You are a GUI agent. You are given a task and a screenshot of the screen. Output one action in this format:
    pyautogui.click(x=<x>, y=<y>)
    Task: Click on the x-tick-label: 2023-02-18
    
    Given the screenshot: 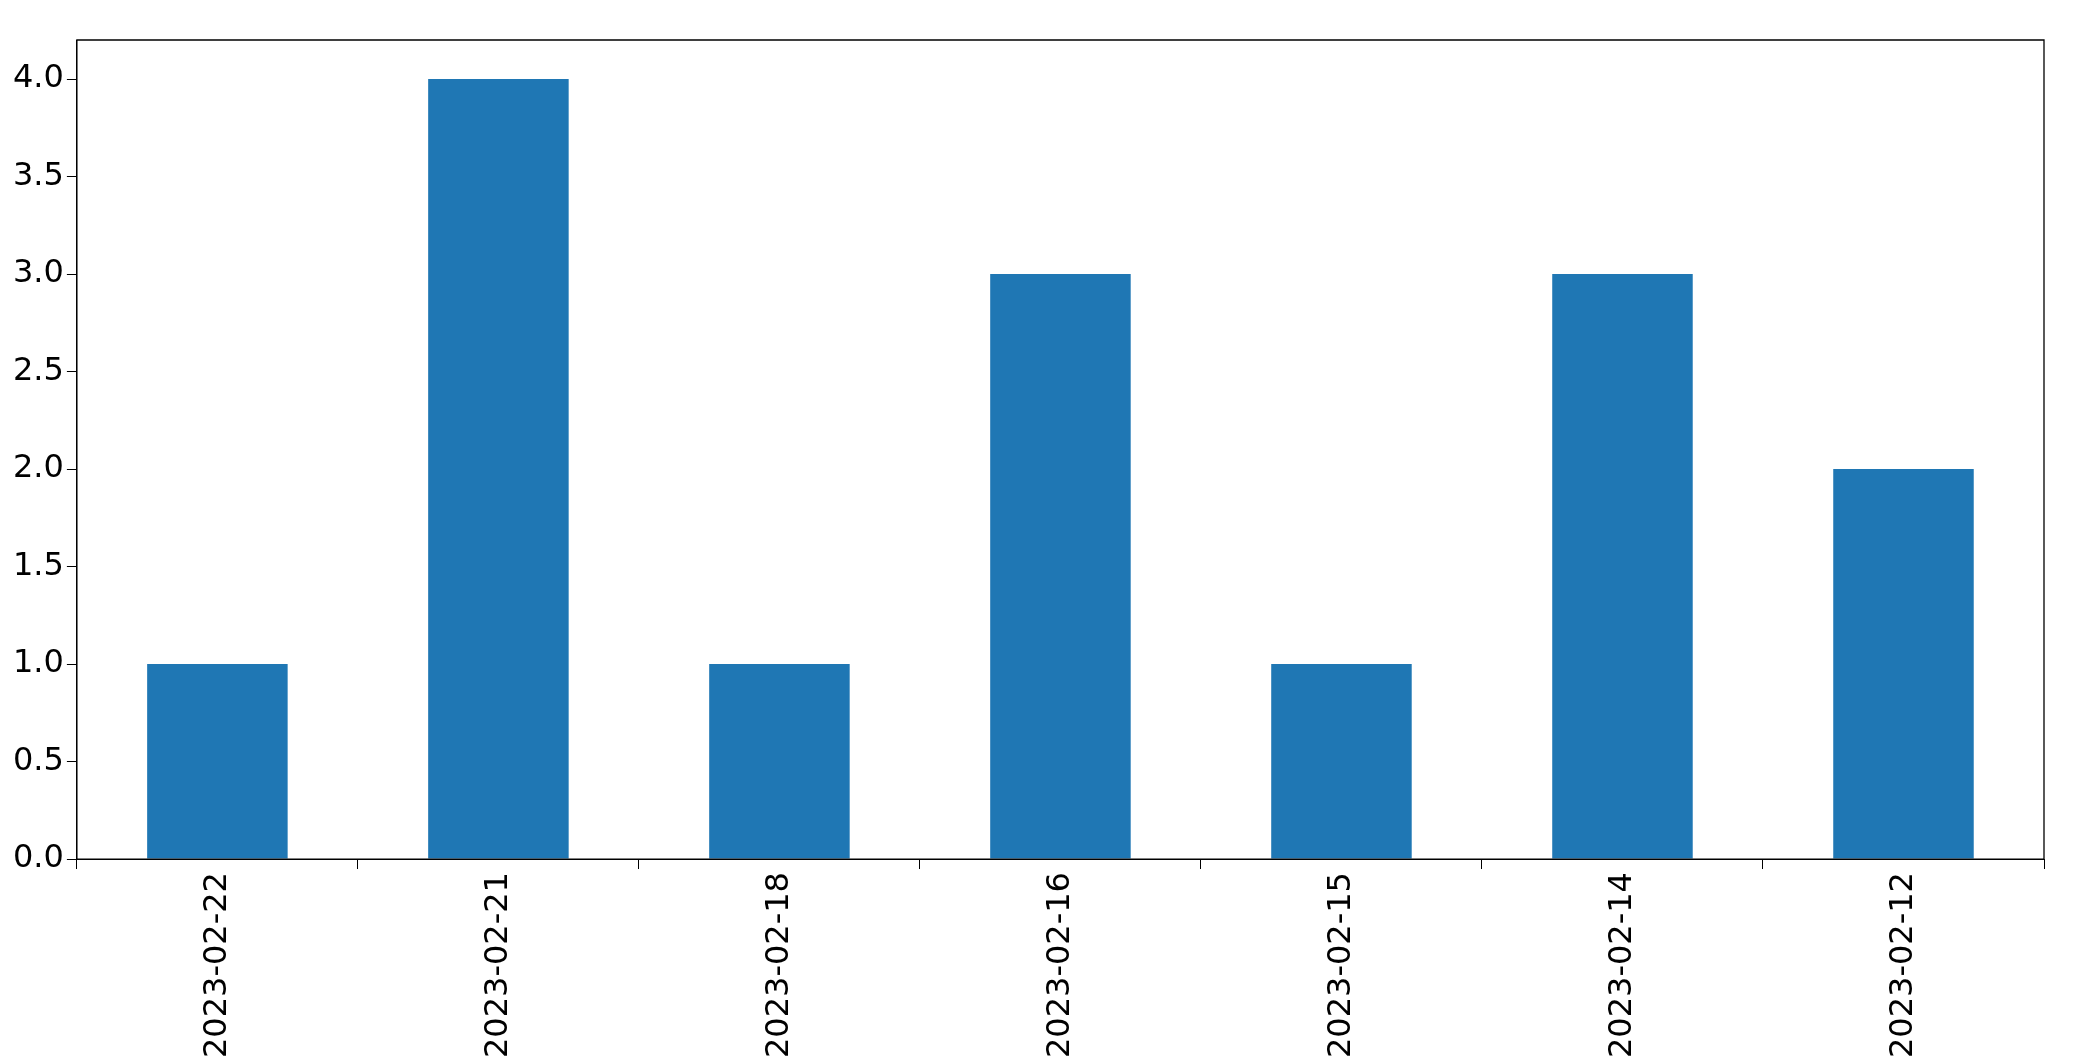 What is the action you would take?
    pyautogui.click(x=776, y=965)
    